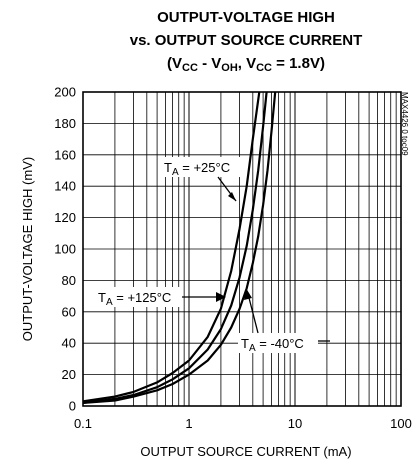 This screenshot has width=420, height=465. I want to click on y-tick-label: 80, so click(69, 280).